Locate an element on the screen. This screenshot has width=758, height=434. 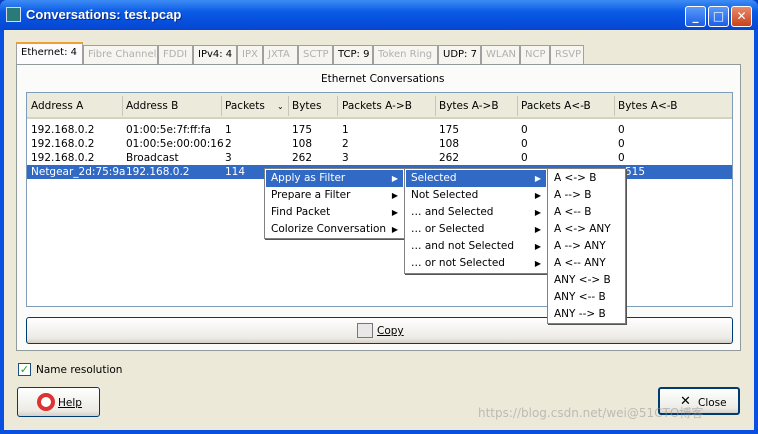
menu-item: … and not Selected ▶ is located at coordinates (476, 246).